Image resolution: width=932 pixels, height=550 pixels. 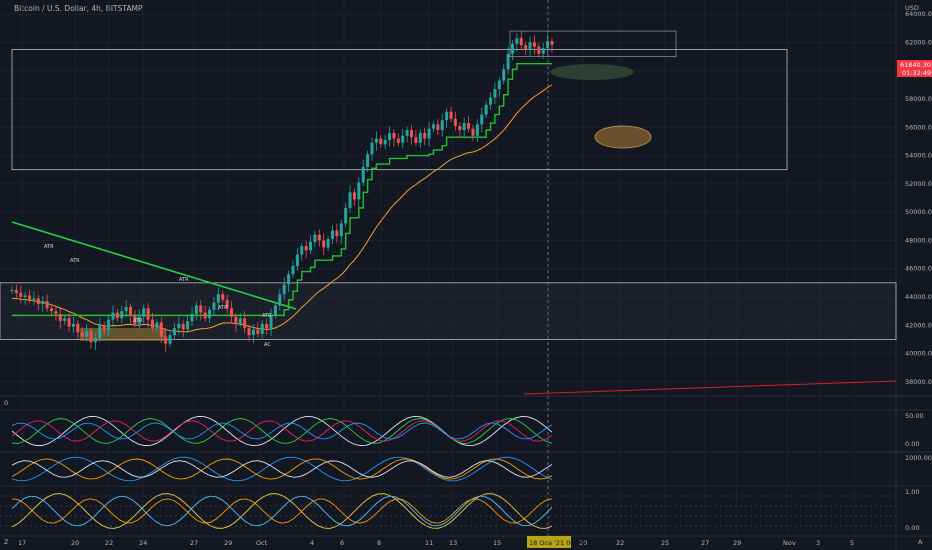 What do you see at coordinates (918, 14) in the screenshot?
I see `price-tick-label: 64000.00` at bounding box center [918, 14].